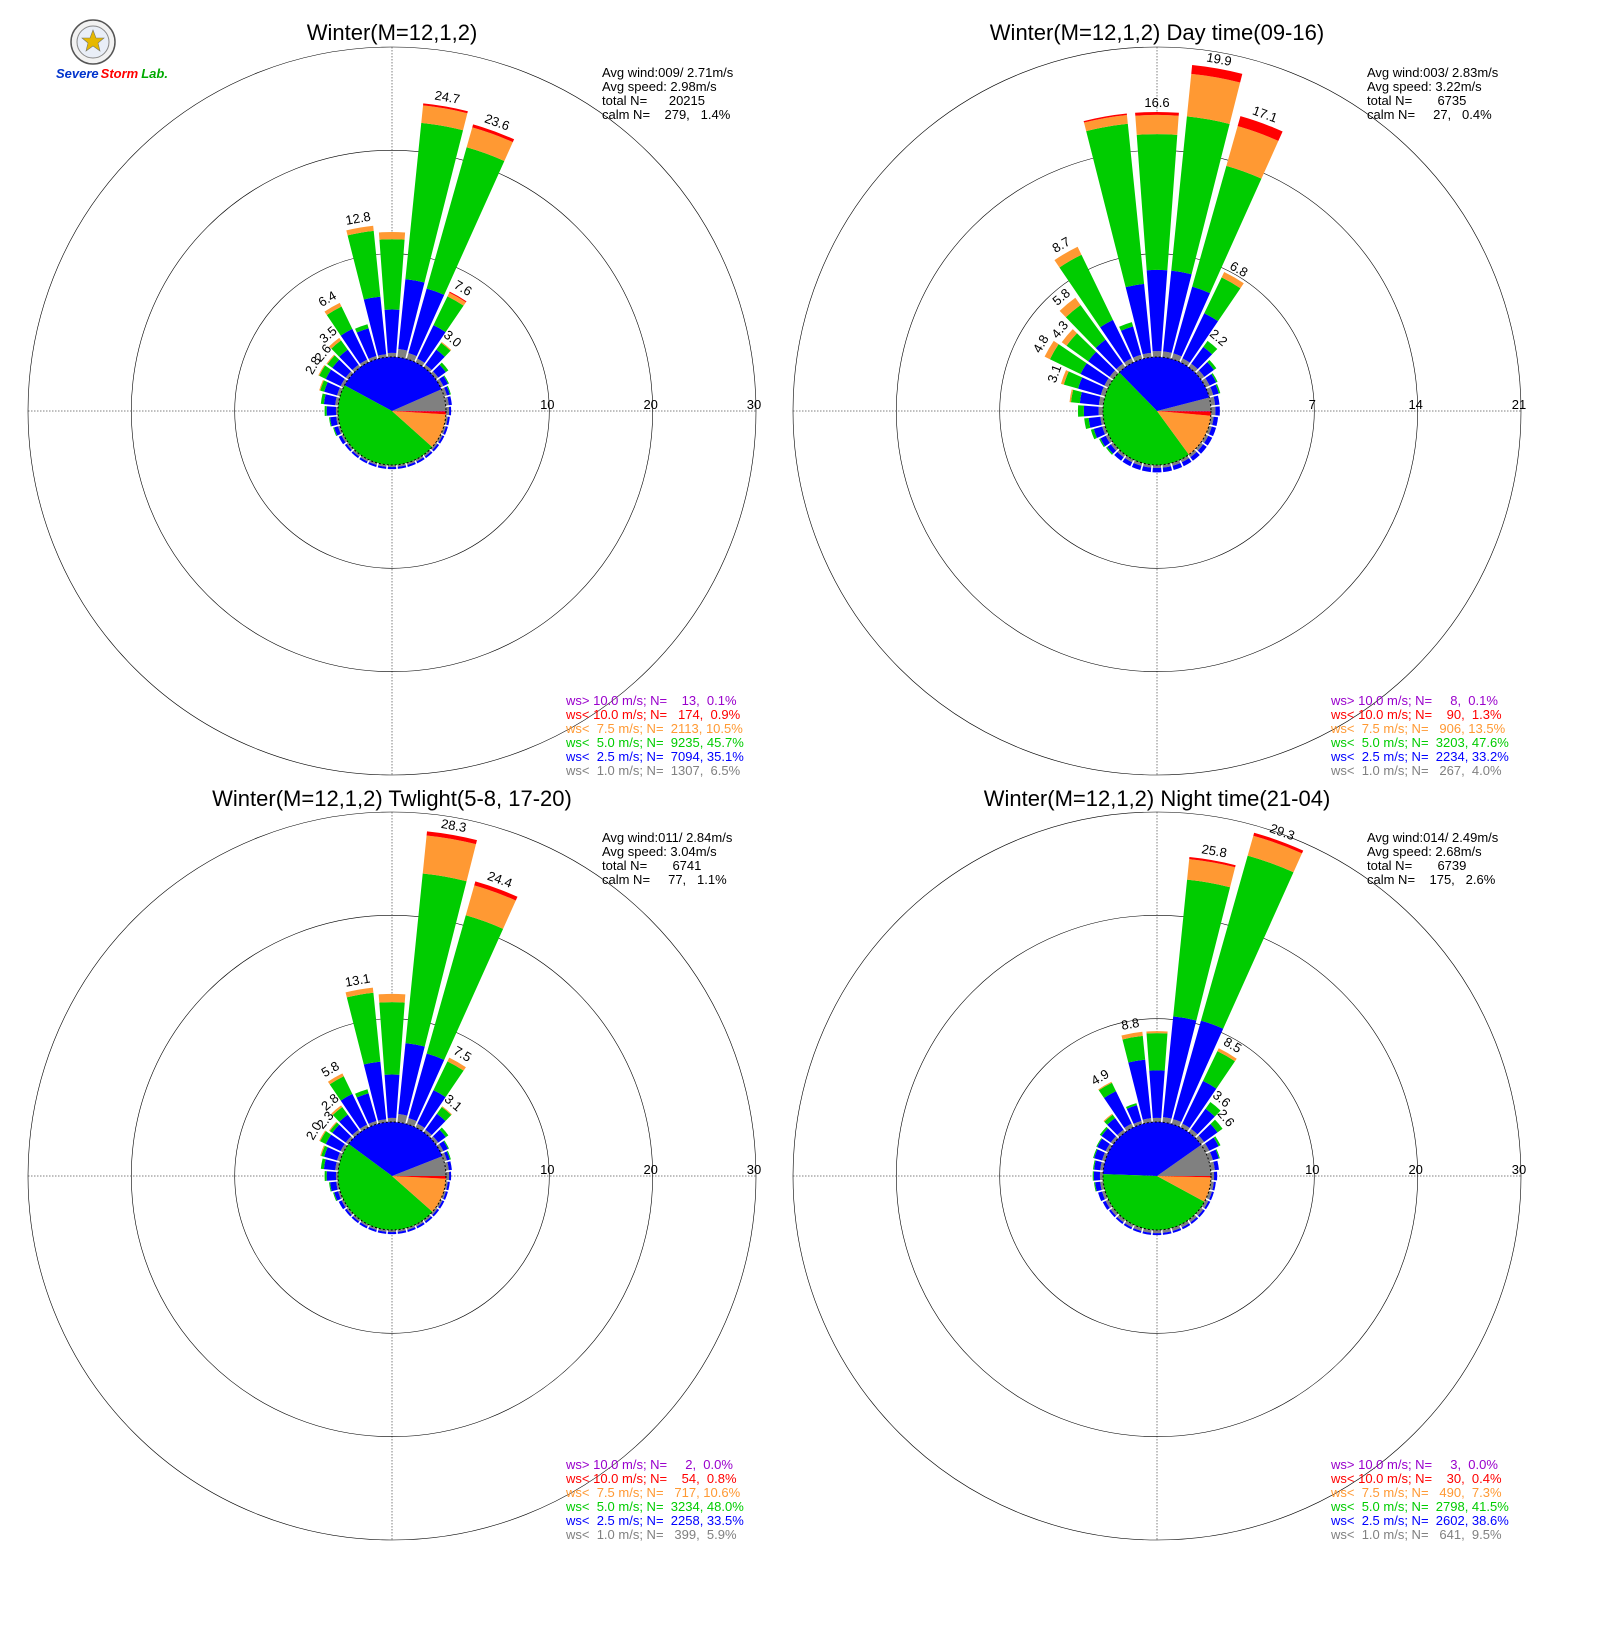 The image size is (1620, 1645). Describe the element at coordinates (754, 1169) in the screenshot. I see `ring-label: 30` at that location.